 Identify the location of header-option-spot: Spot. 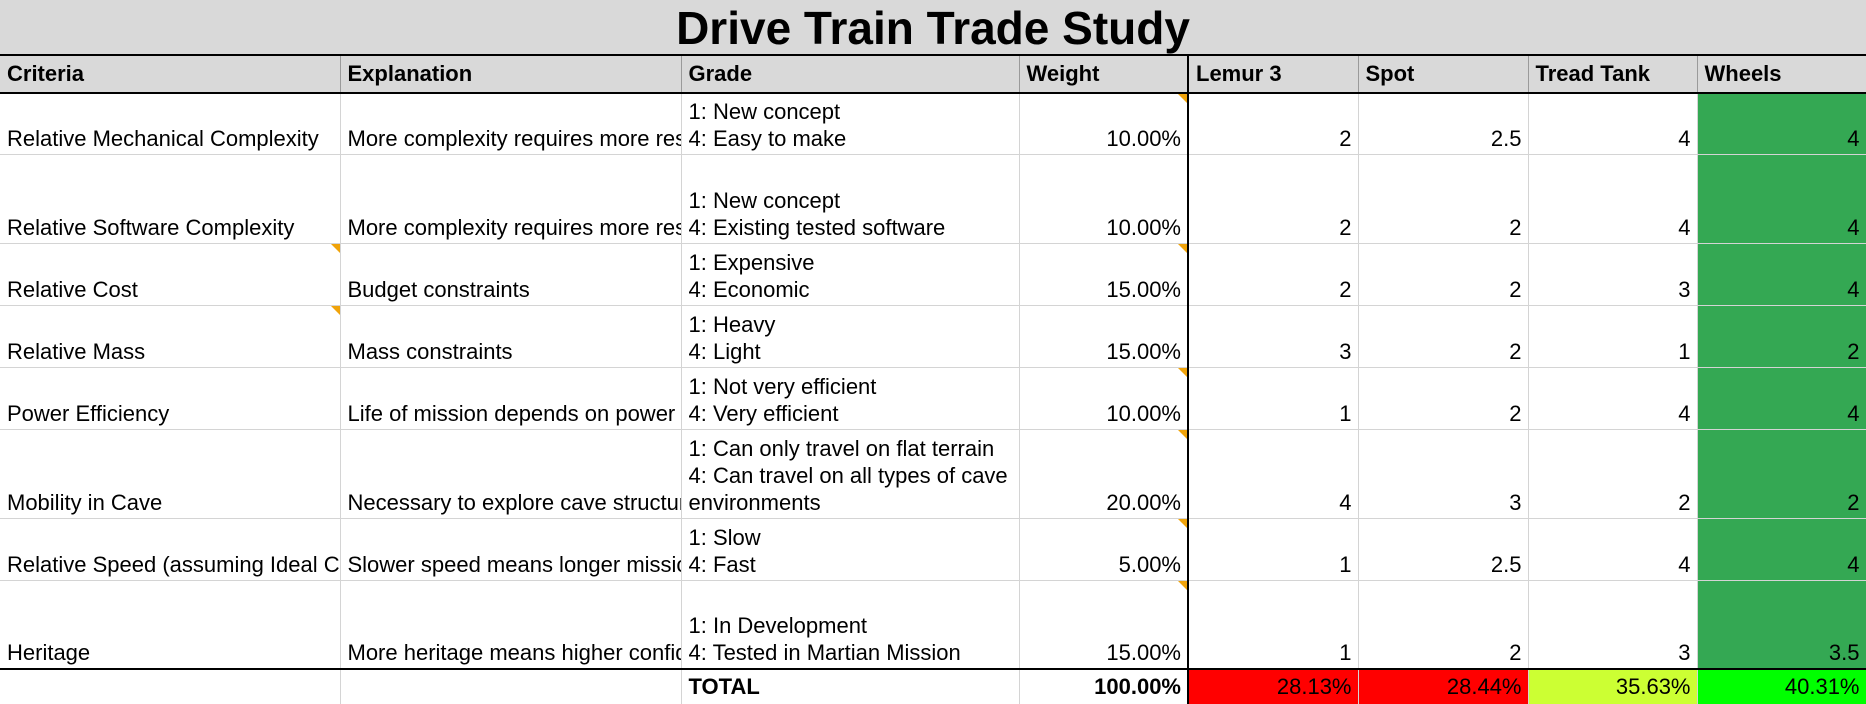
(1443, 75).